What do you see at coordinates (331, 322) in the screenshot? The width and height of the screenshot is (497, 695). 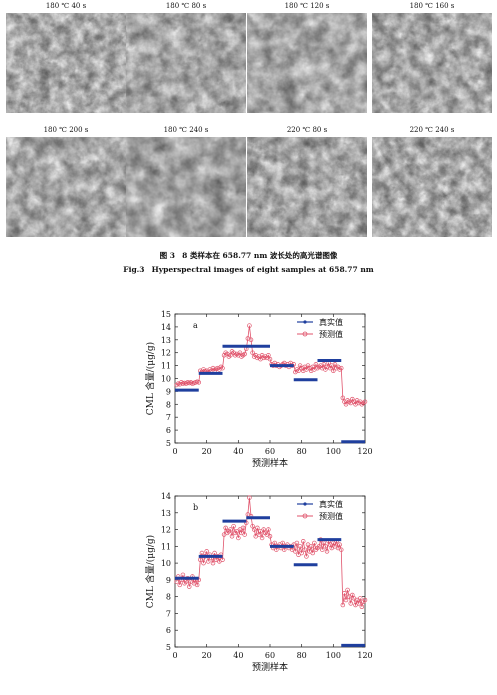 I see `legend-true-label: 真实值` at bounding box center [331, 322].